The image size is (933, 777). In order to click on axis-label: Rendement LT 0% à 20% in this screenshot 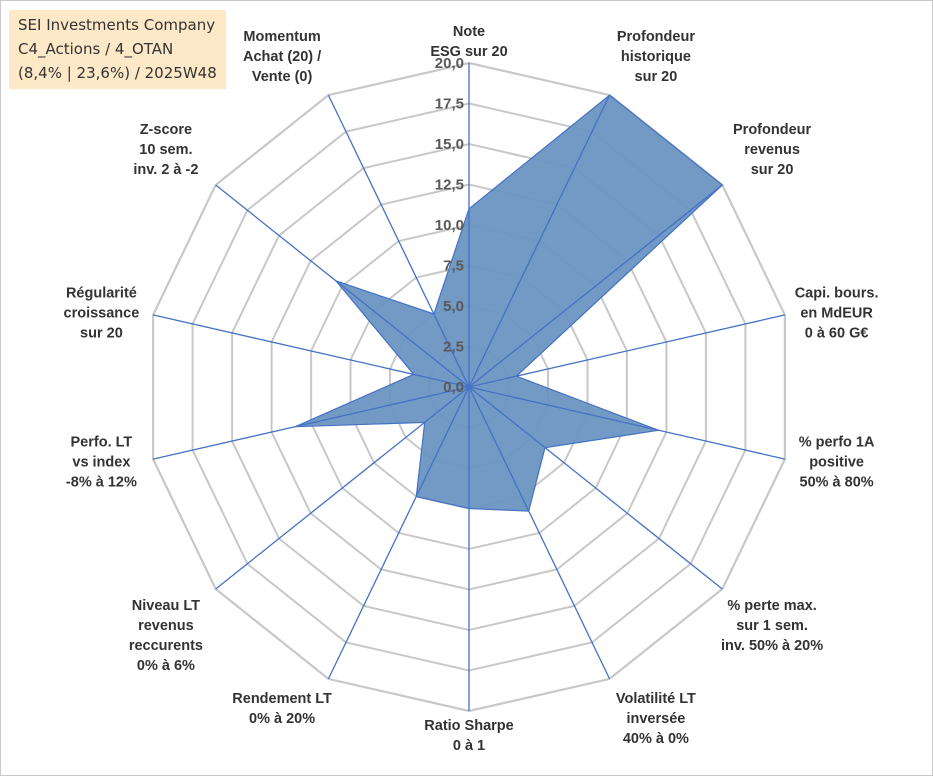, I will do `click(282, 709)`.